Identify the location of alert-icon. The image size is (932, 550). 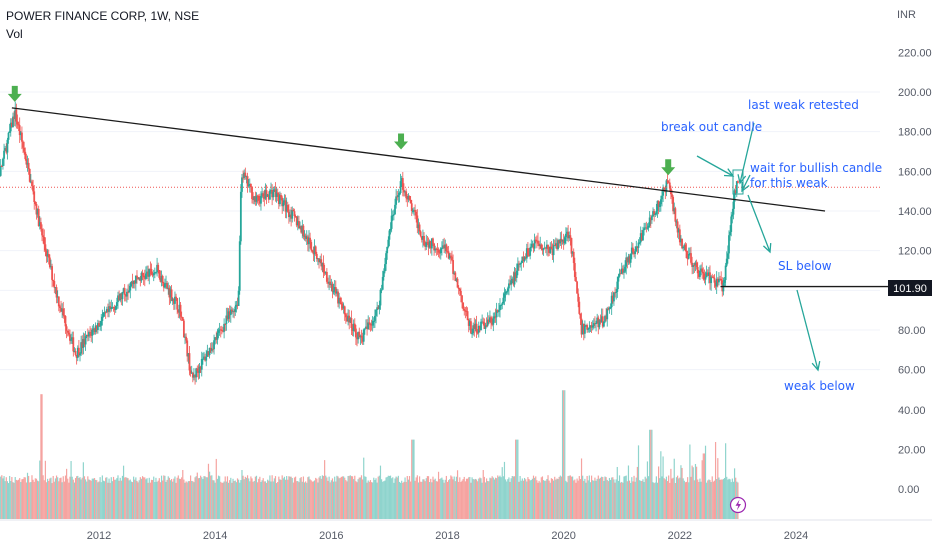
(738, 505).